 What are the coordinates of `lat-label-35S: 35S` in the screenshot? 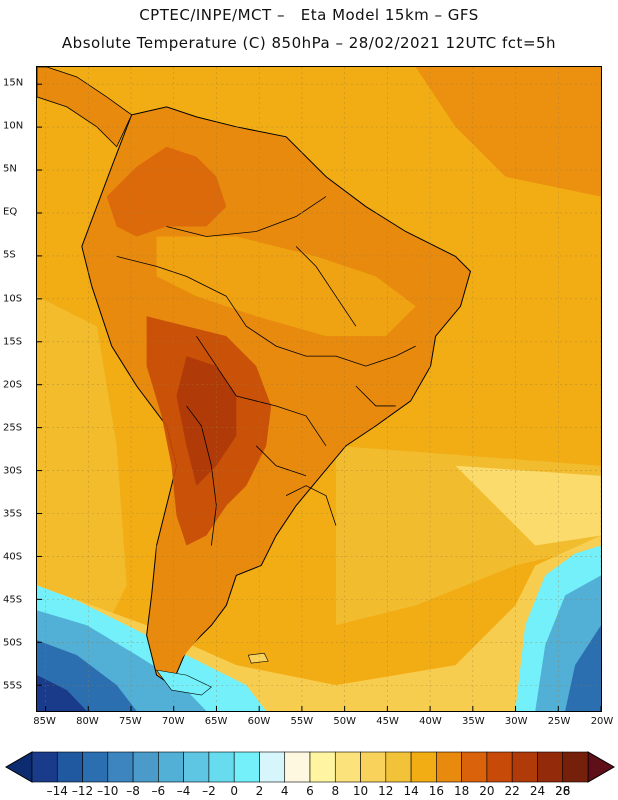 It's located at (13, 514).